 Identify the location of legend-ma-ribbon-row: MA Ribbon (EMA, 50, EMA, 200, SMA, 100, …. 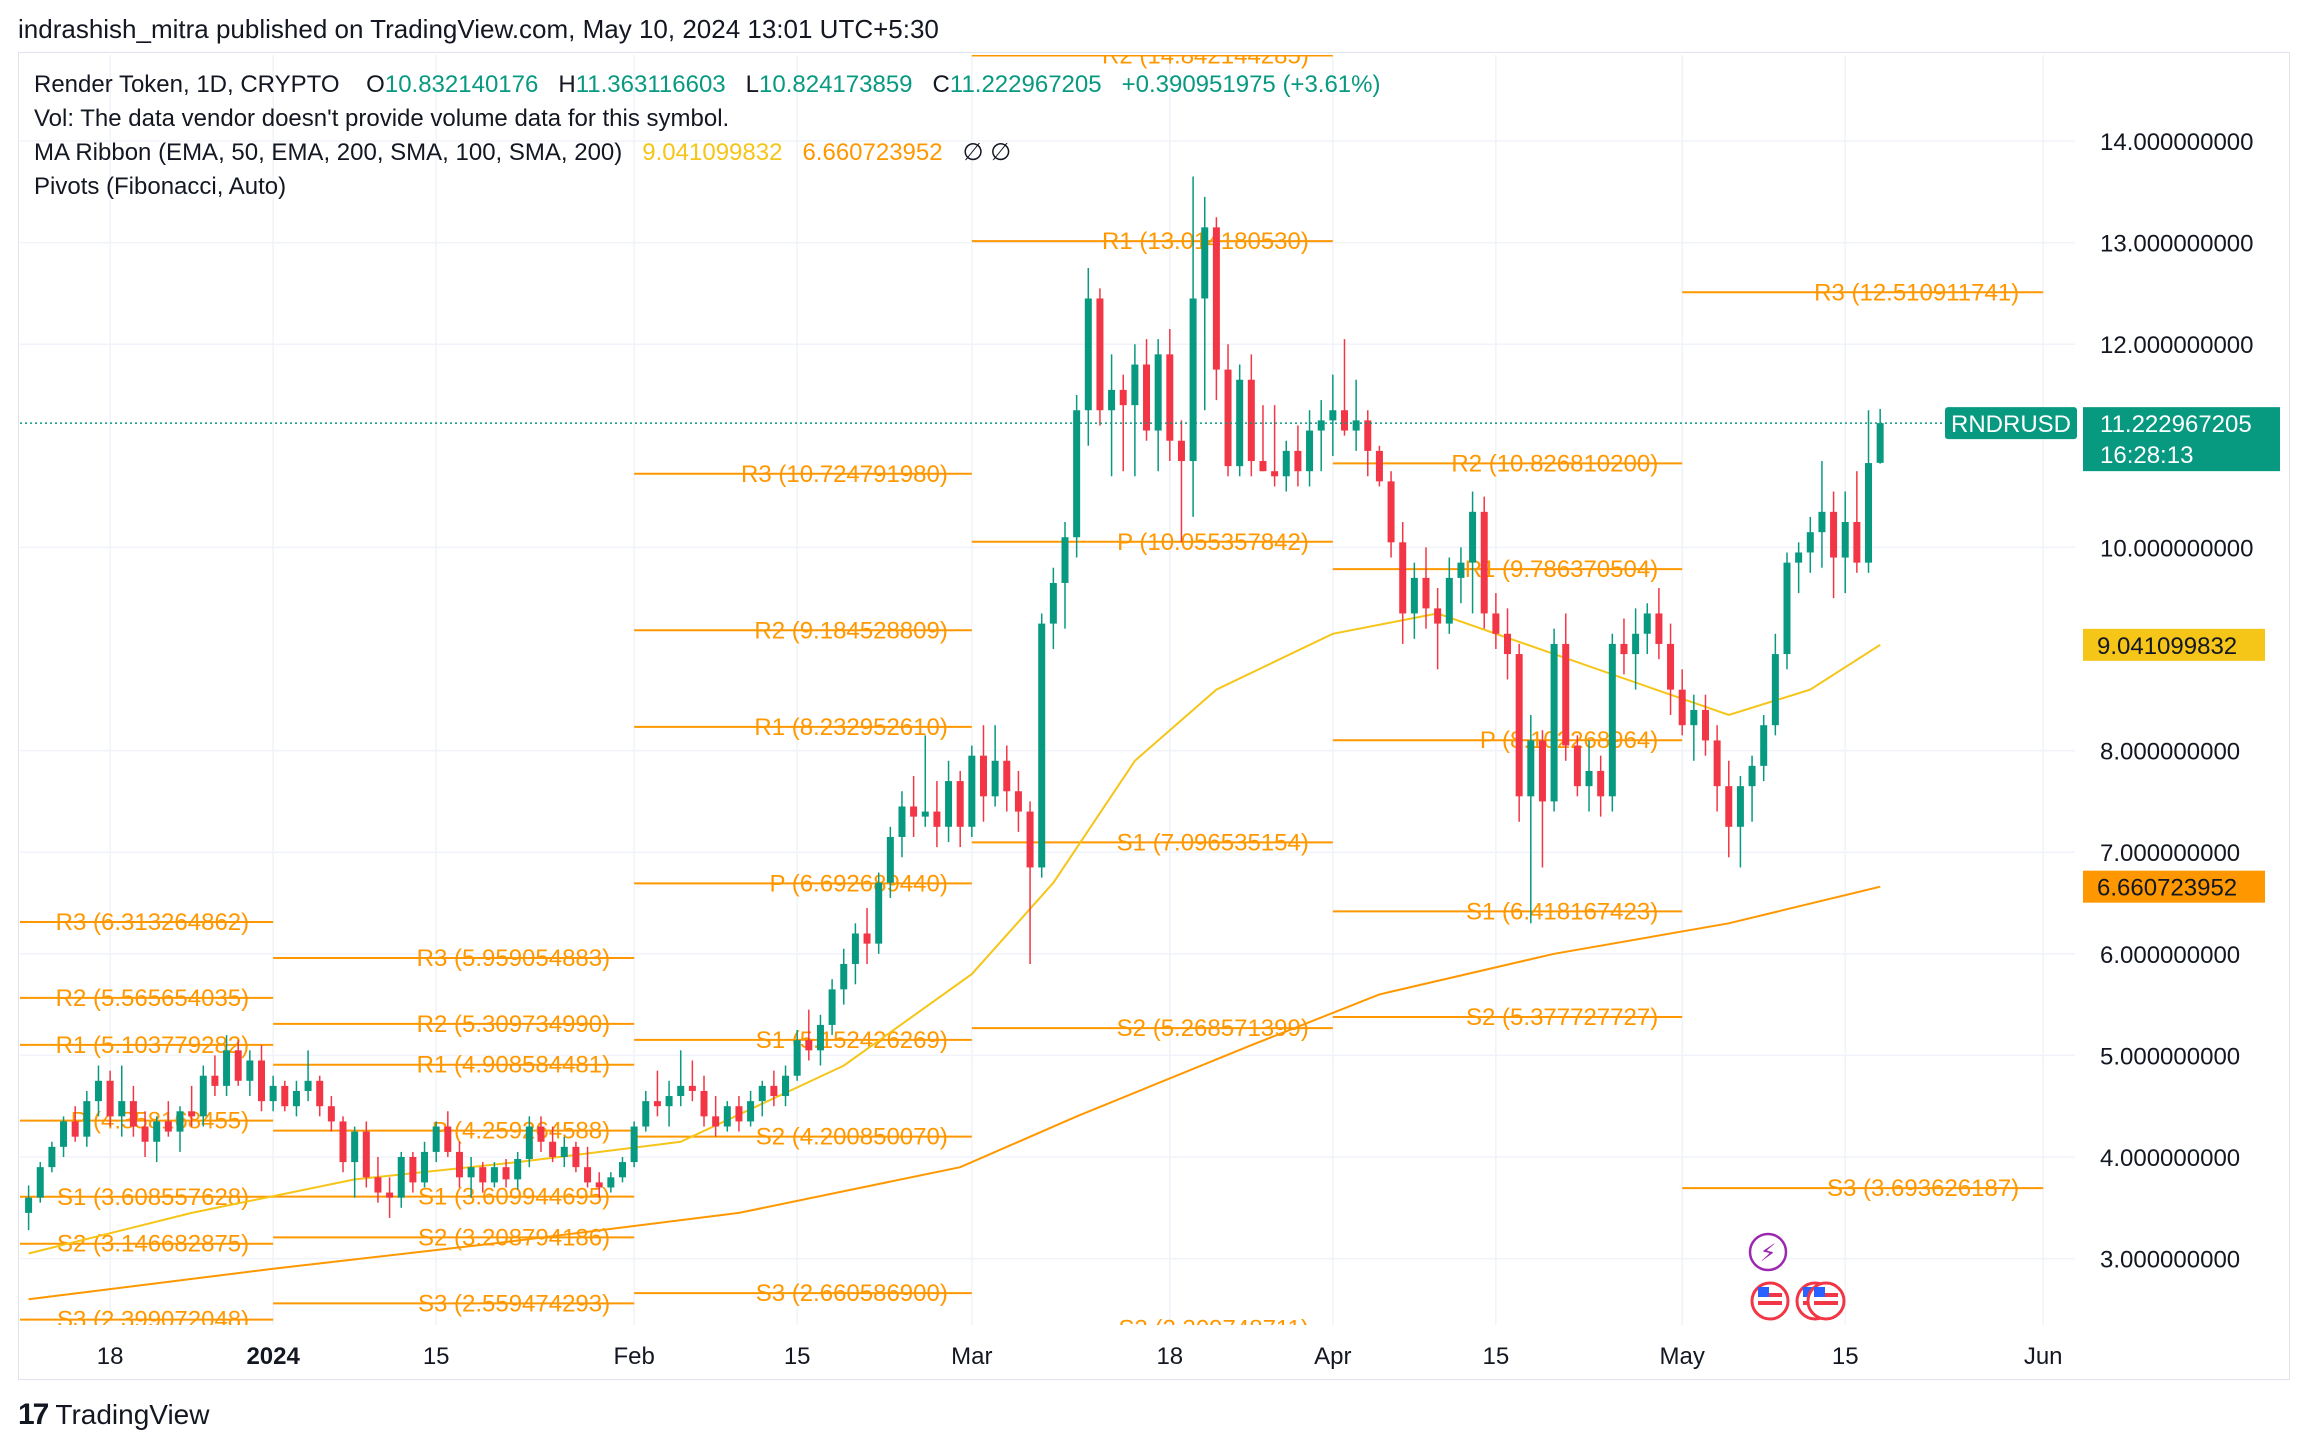
(707, 153).